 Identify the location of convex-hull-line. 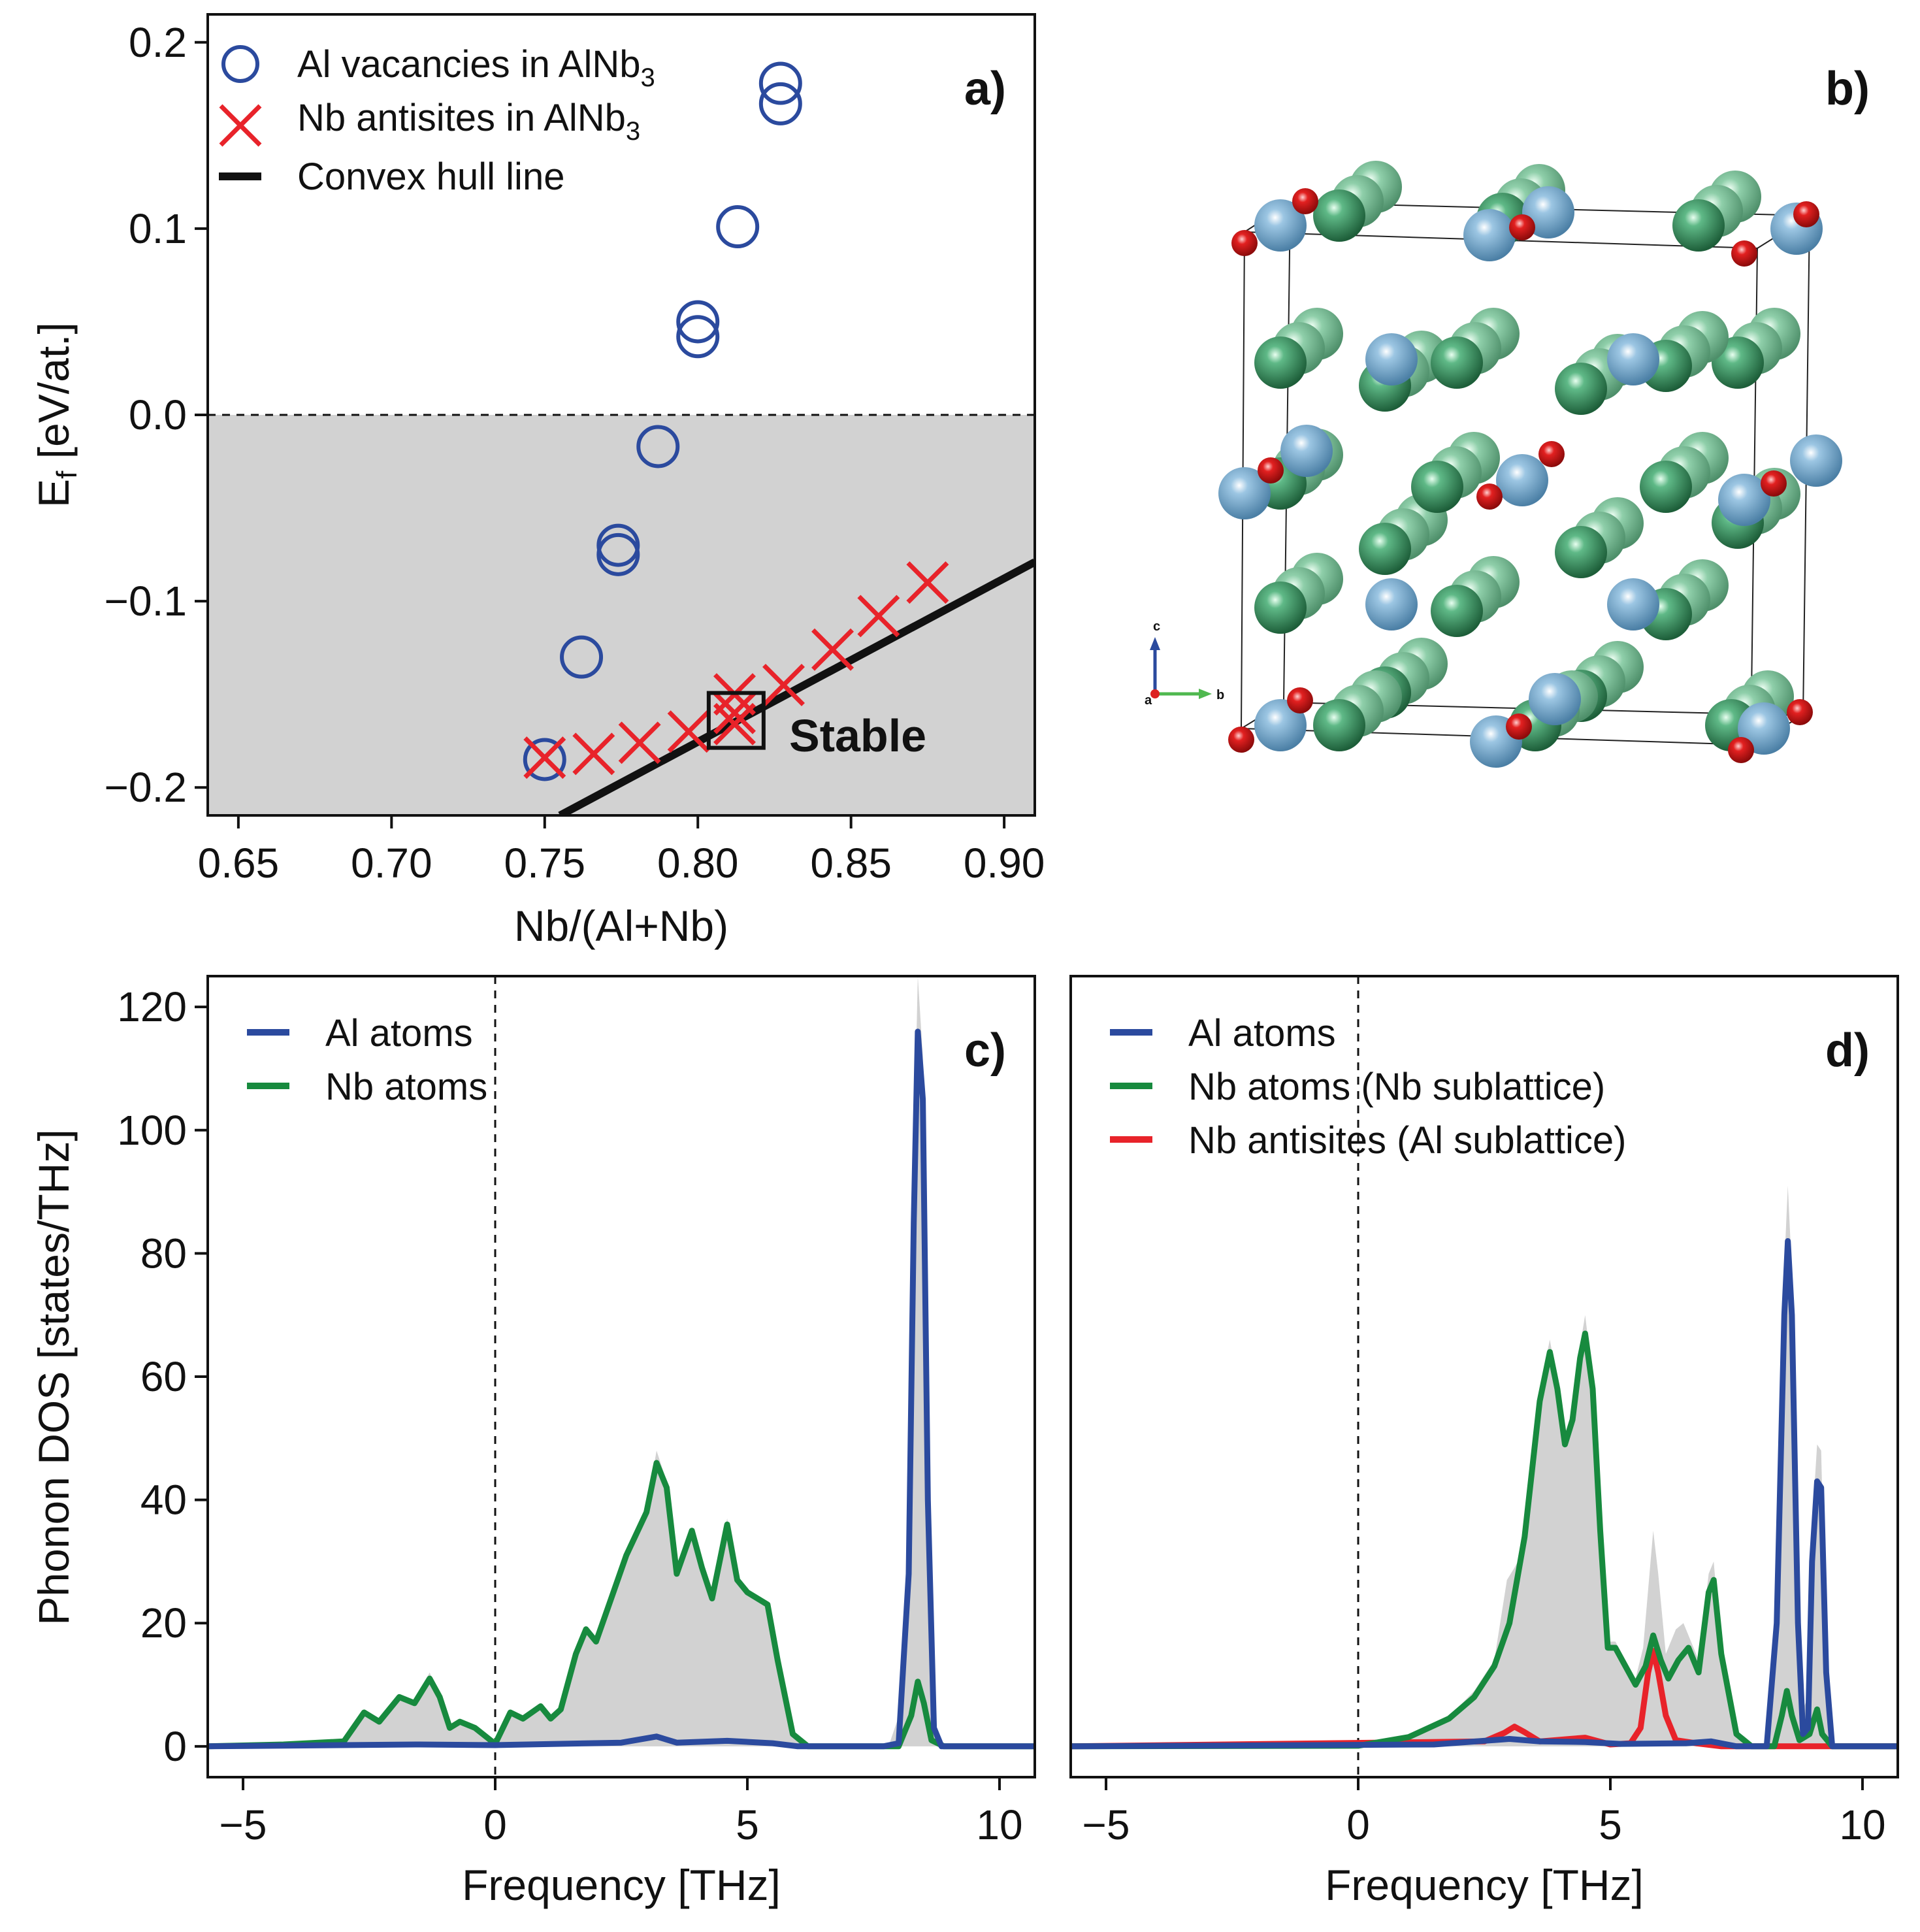
(796, 686).